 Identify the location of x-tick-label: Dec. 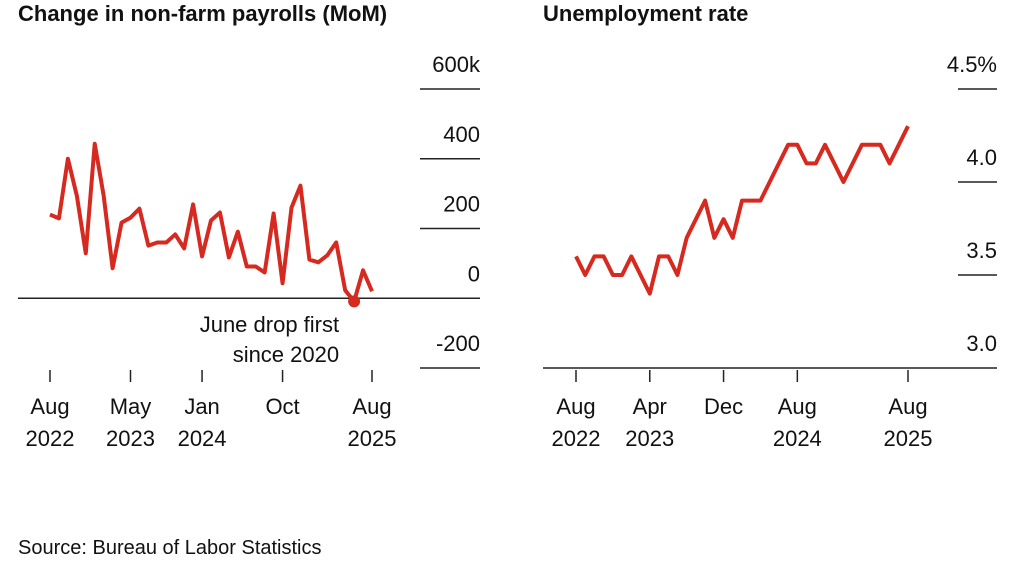
(723, 406).